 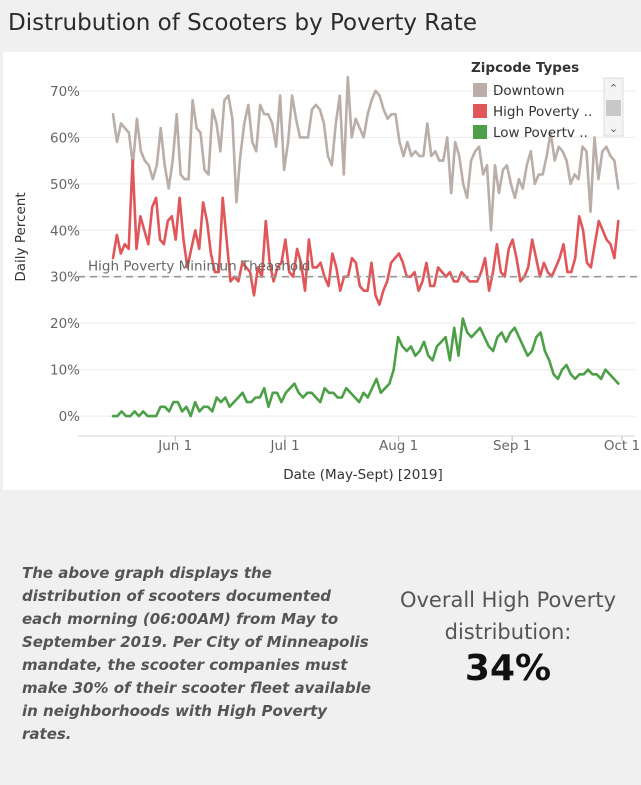 I want to click on legend-title: Zipcode Types, so click(x=525, y=68).